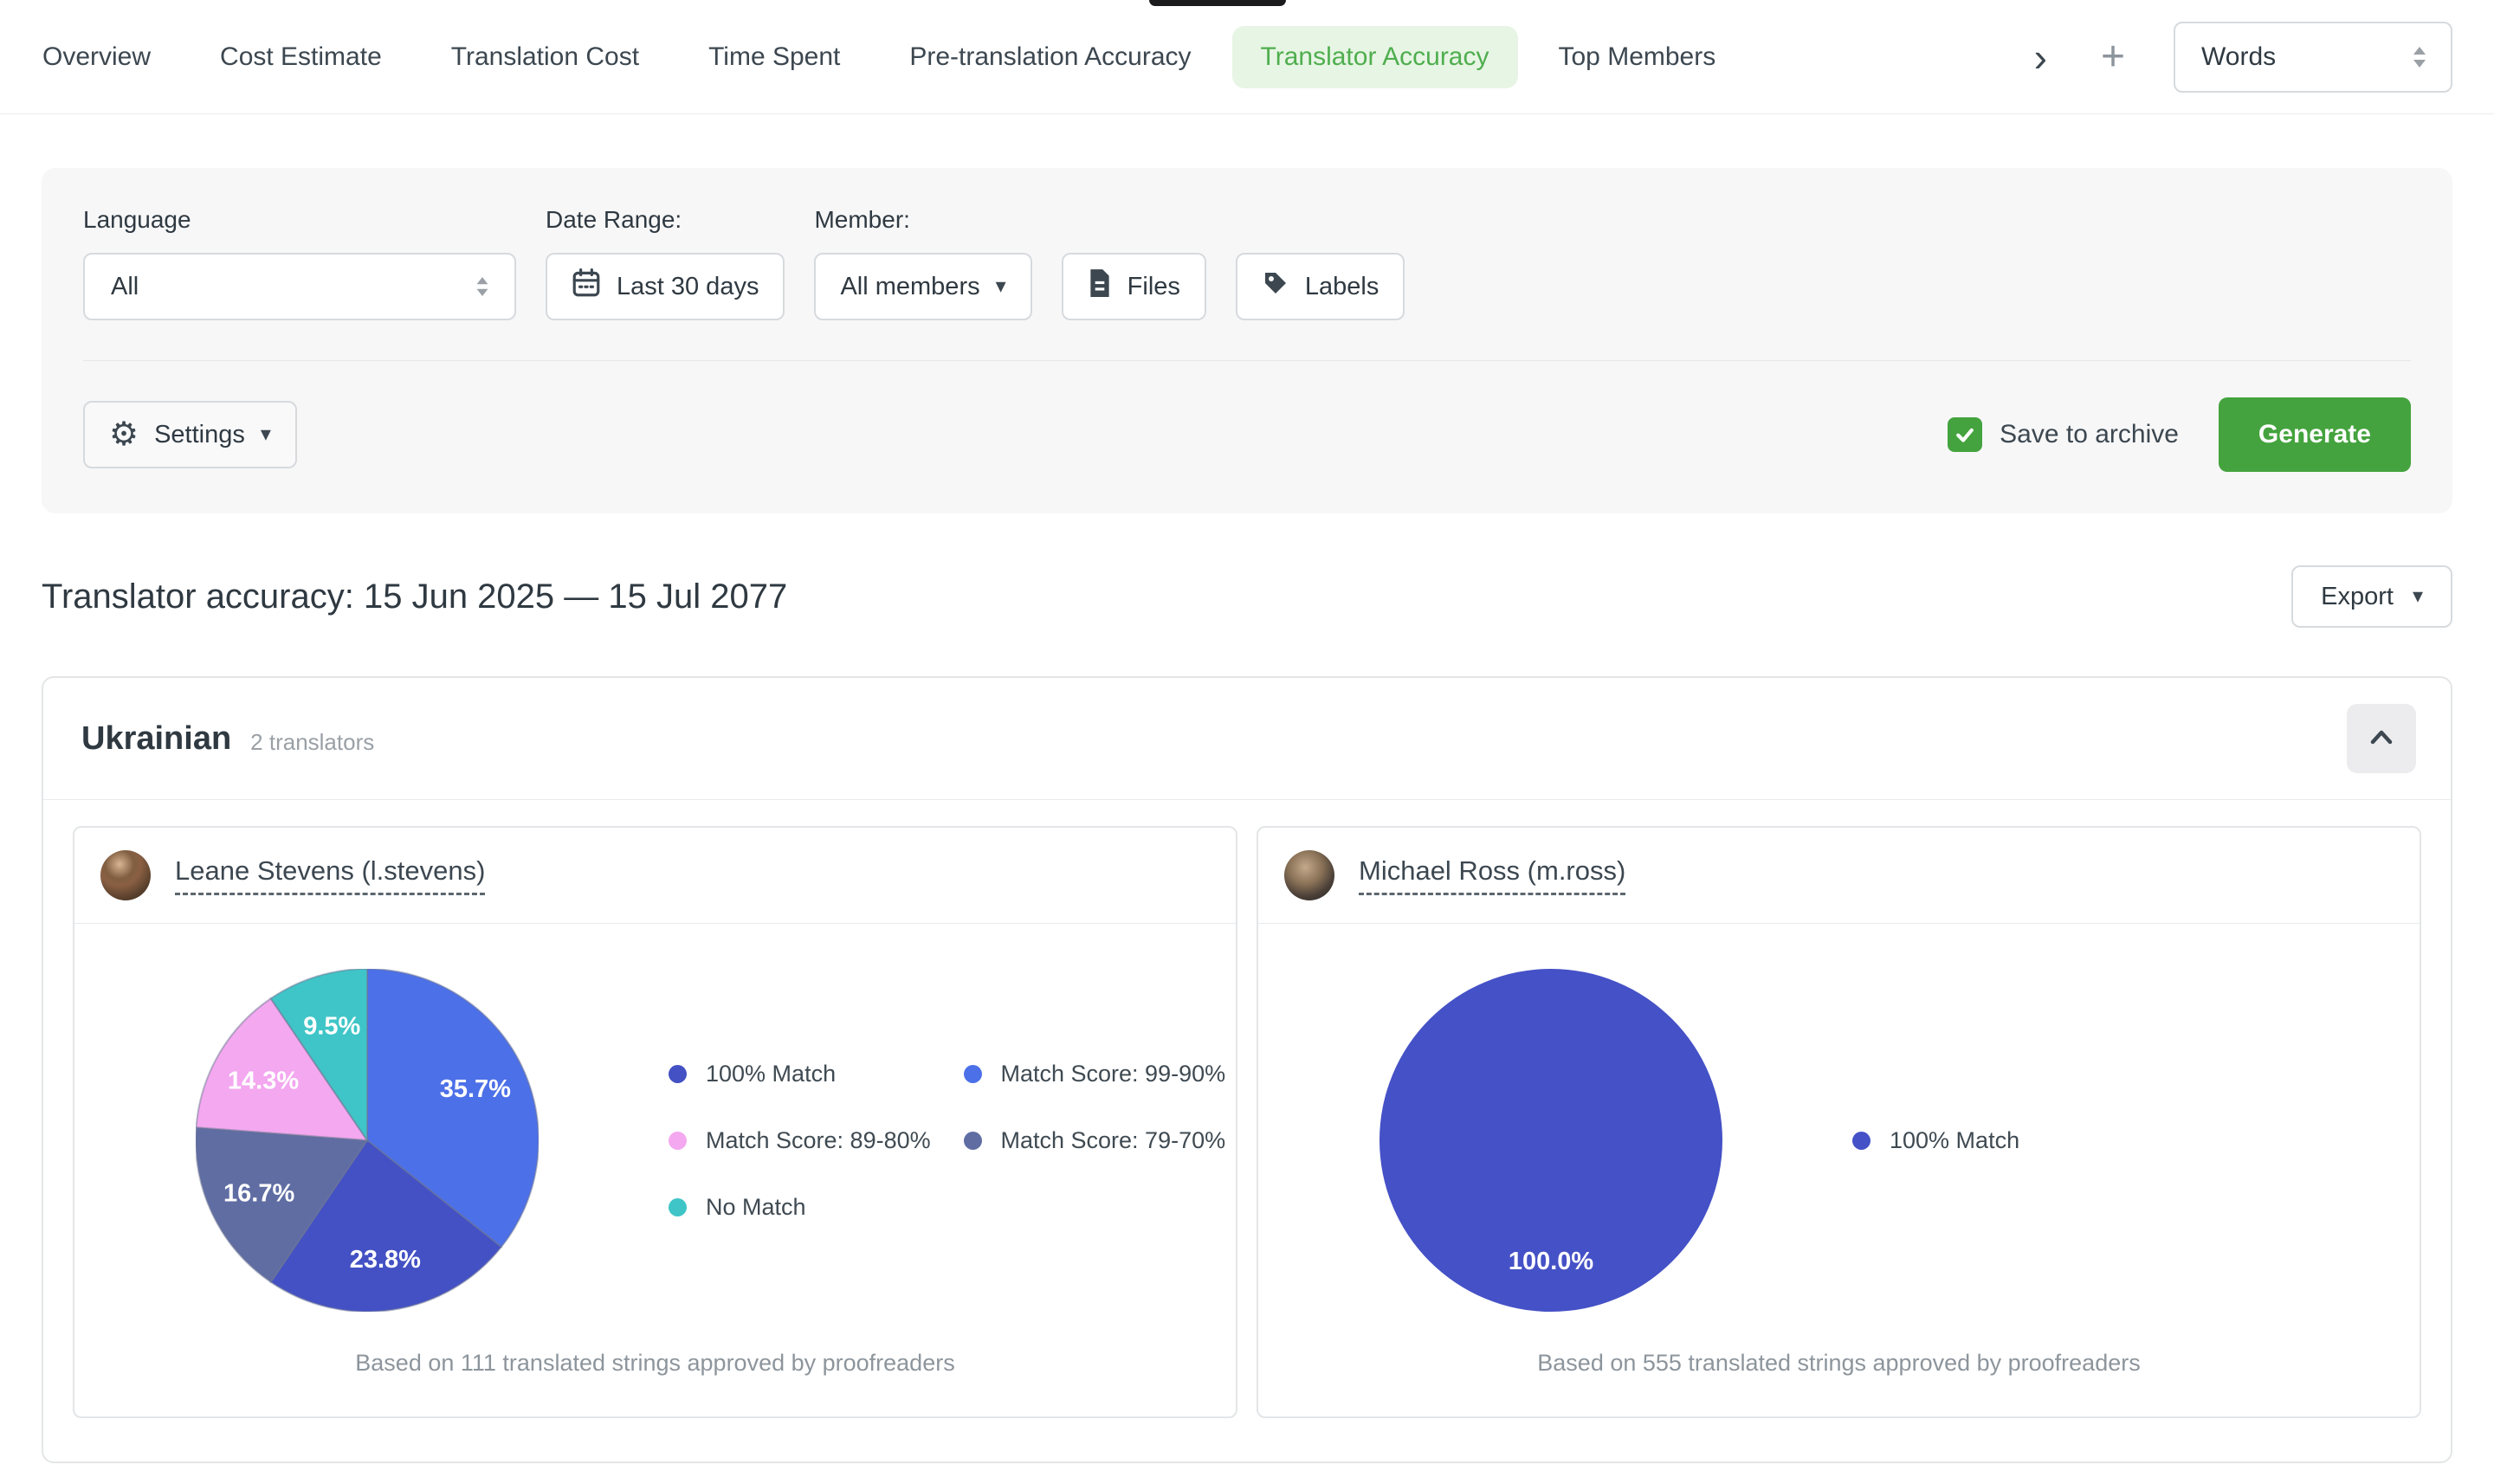  I want to click on add-report-button: +, so click(2112, 56).